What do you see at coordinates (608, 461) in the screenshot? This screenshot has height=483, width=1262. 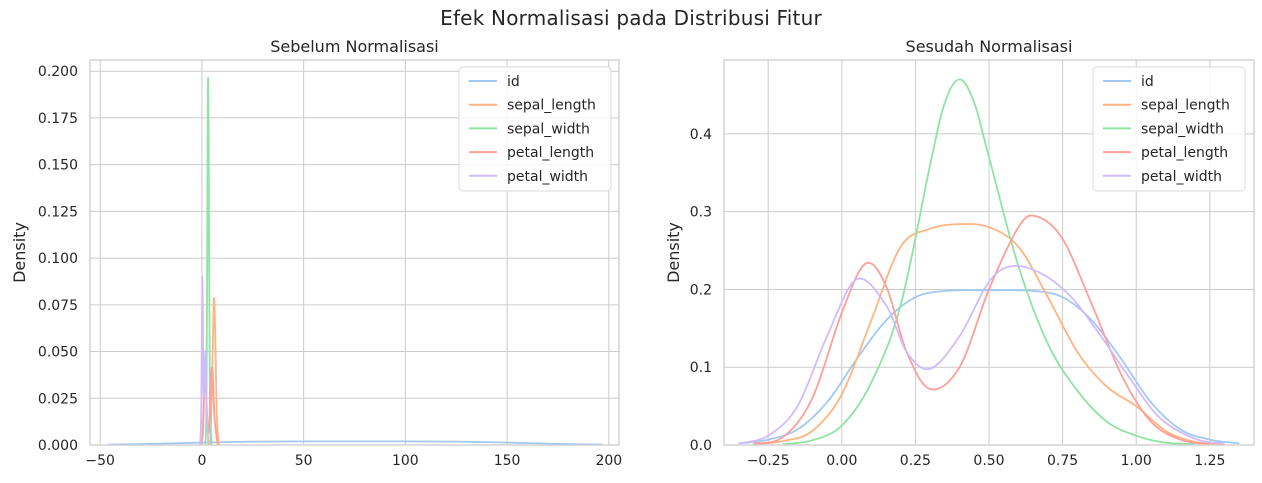 I see `x-tick-label: 200` at bounding box center [608, 461].